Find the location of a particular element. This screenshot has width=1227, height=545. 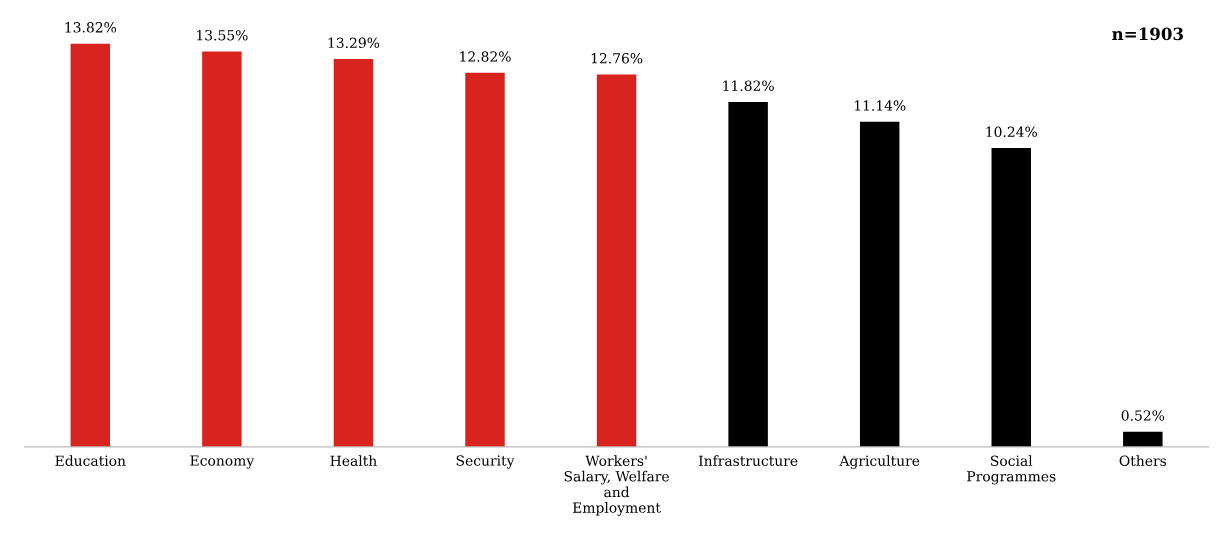

data-label: 13.29% is located at coordinates (354, 43).